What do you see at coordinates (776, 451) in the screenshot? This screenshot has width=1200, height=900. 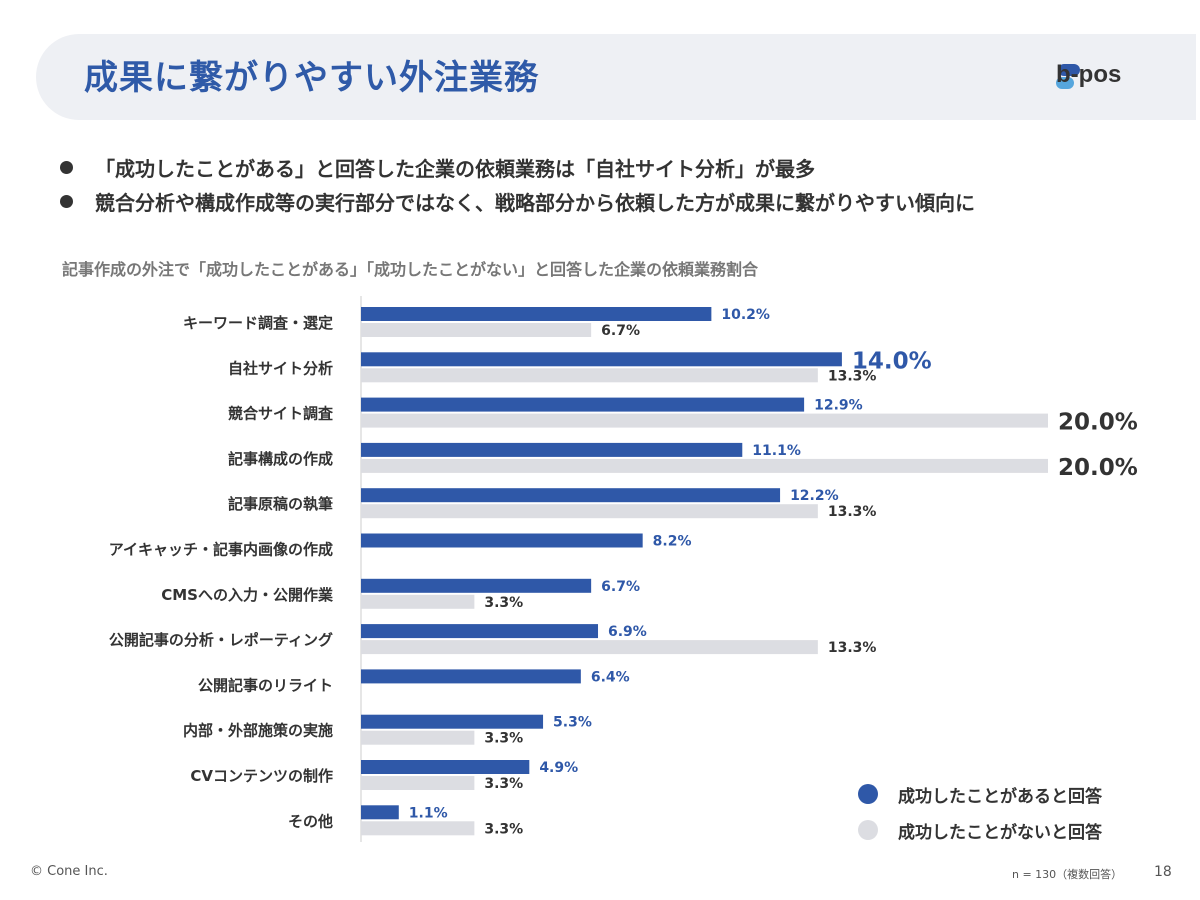 I see `data-label-success: 11.1%` at bounding box center [776, 451].